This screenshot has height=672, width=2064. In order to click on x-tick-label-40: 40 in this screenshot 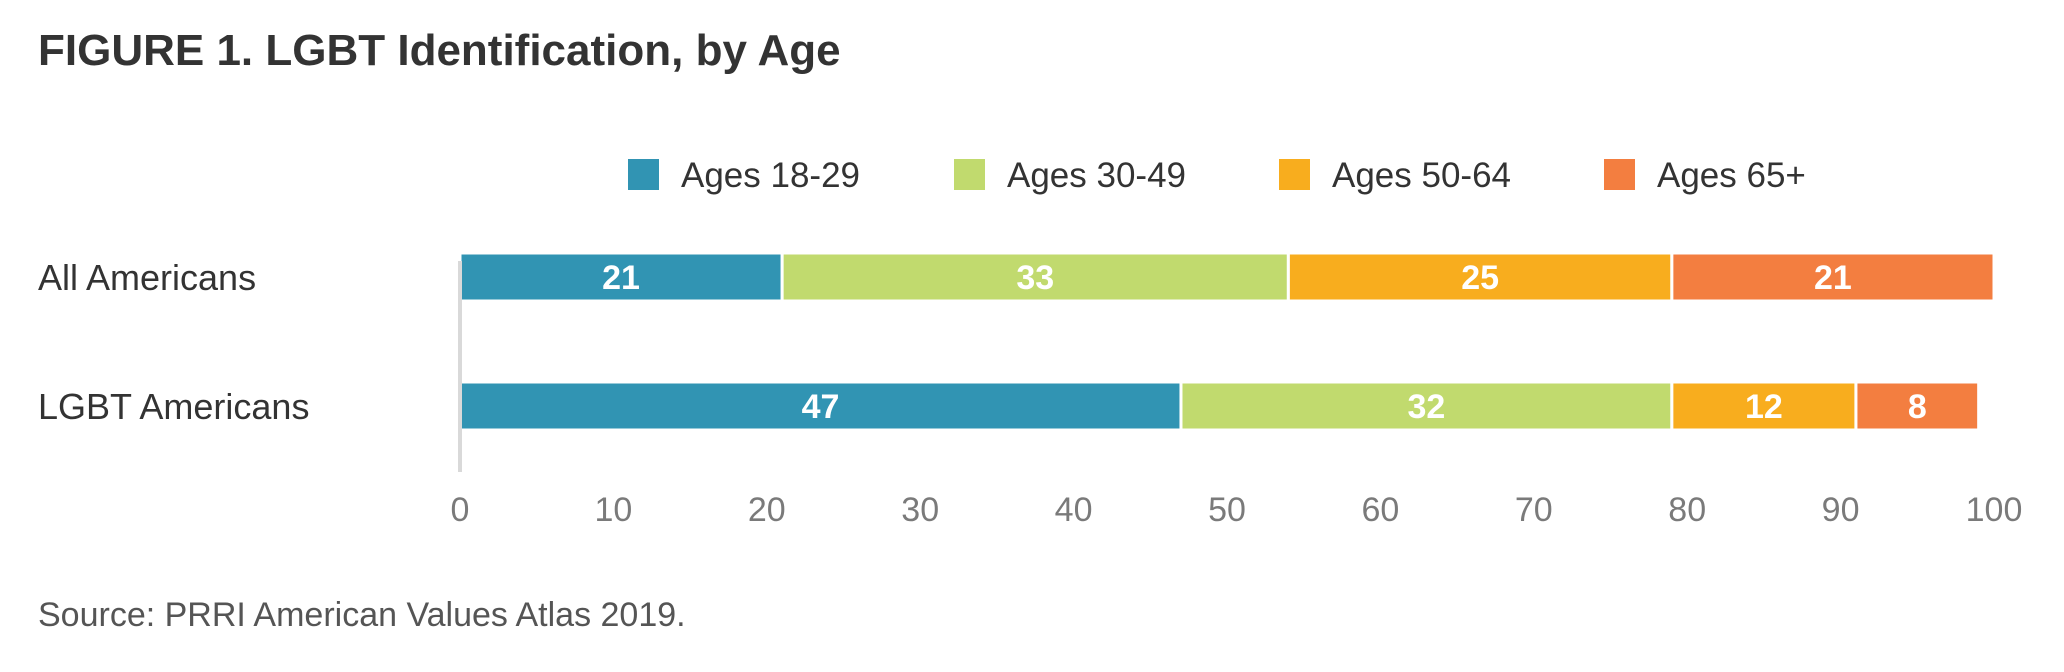, I will do `click(1074, 510)`.